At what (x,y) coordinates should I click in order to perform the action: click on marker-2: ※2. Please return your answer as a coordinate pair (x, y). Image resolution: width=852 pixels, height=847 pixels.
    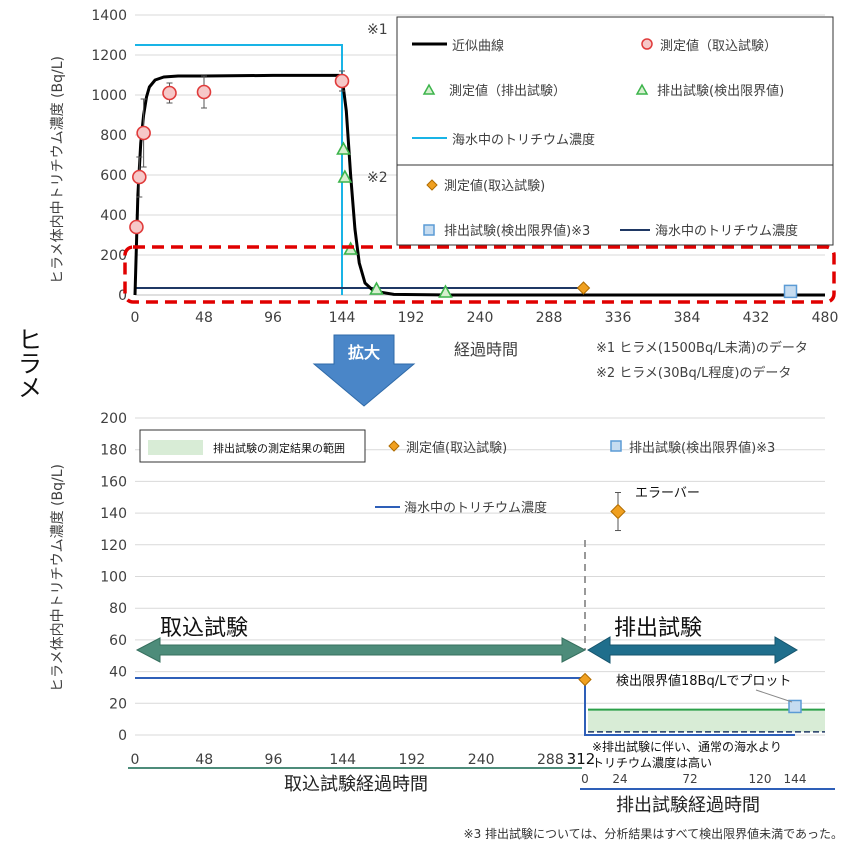
    Looking at the image, I should click on (377, 178).